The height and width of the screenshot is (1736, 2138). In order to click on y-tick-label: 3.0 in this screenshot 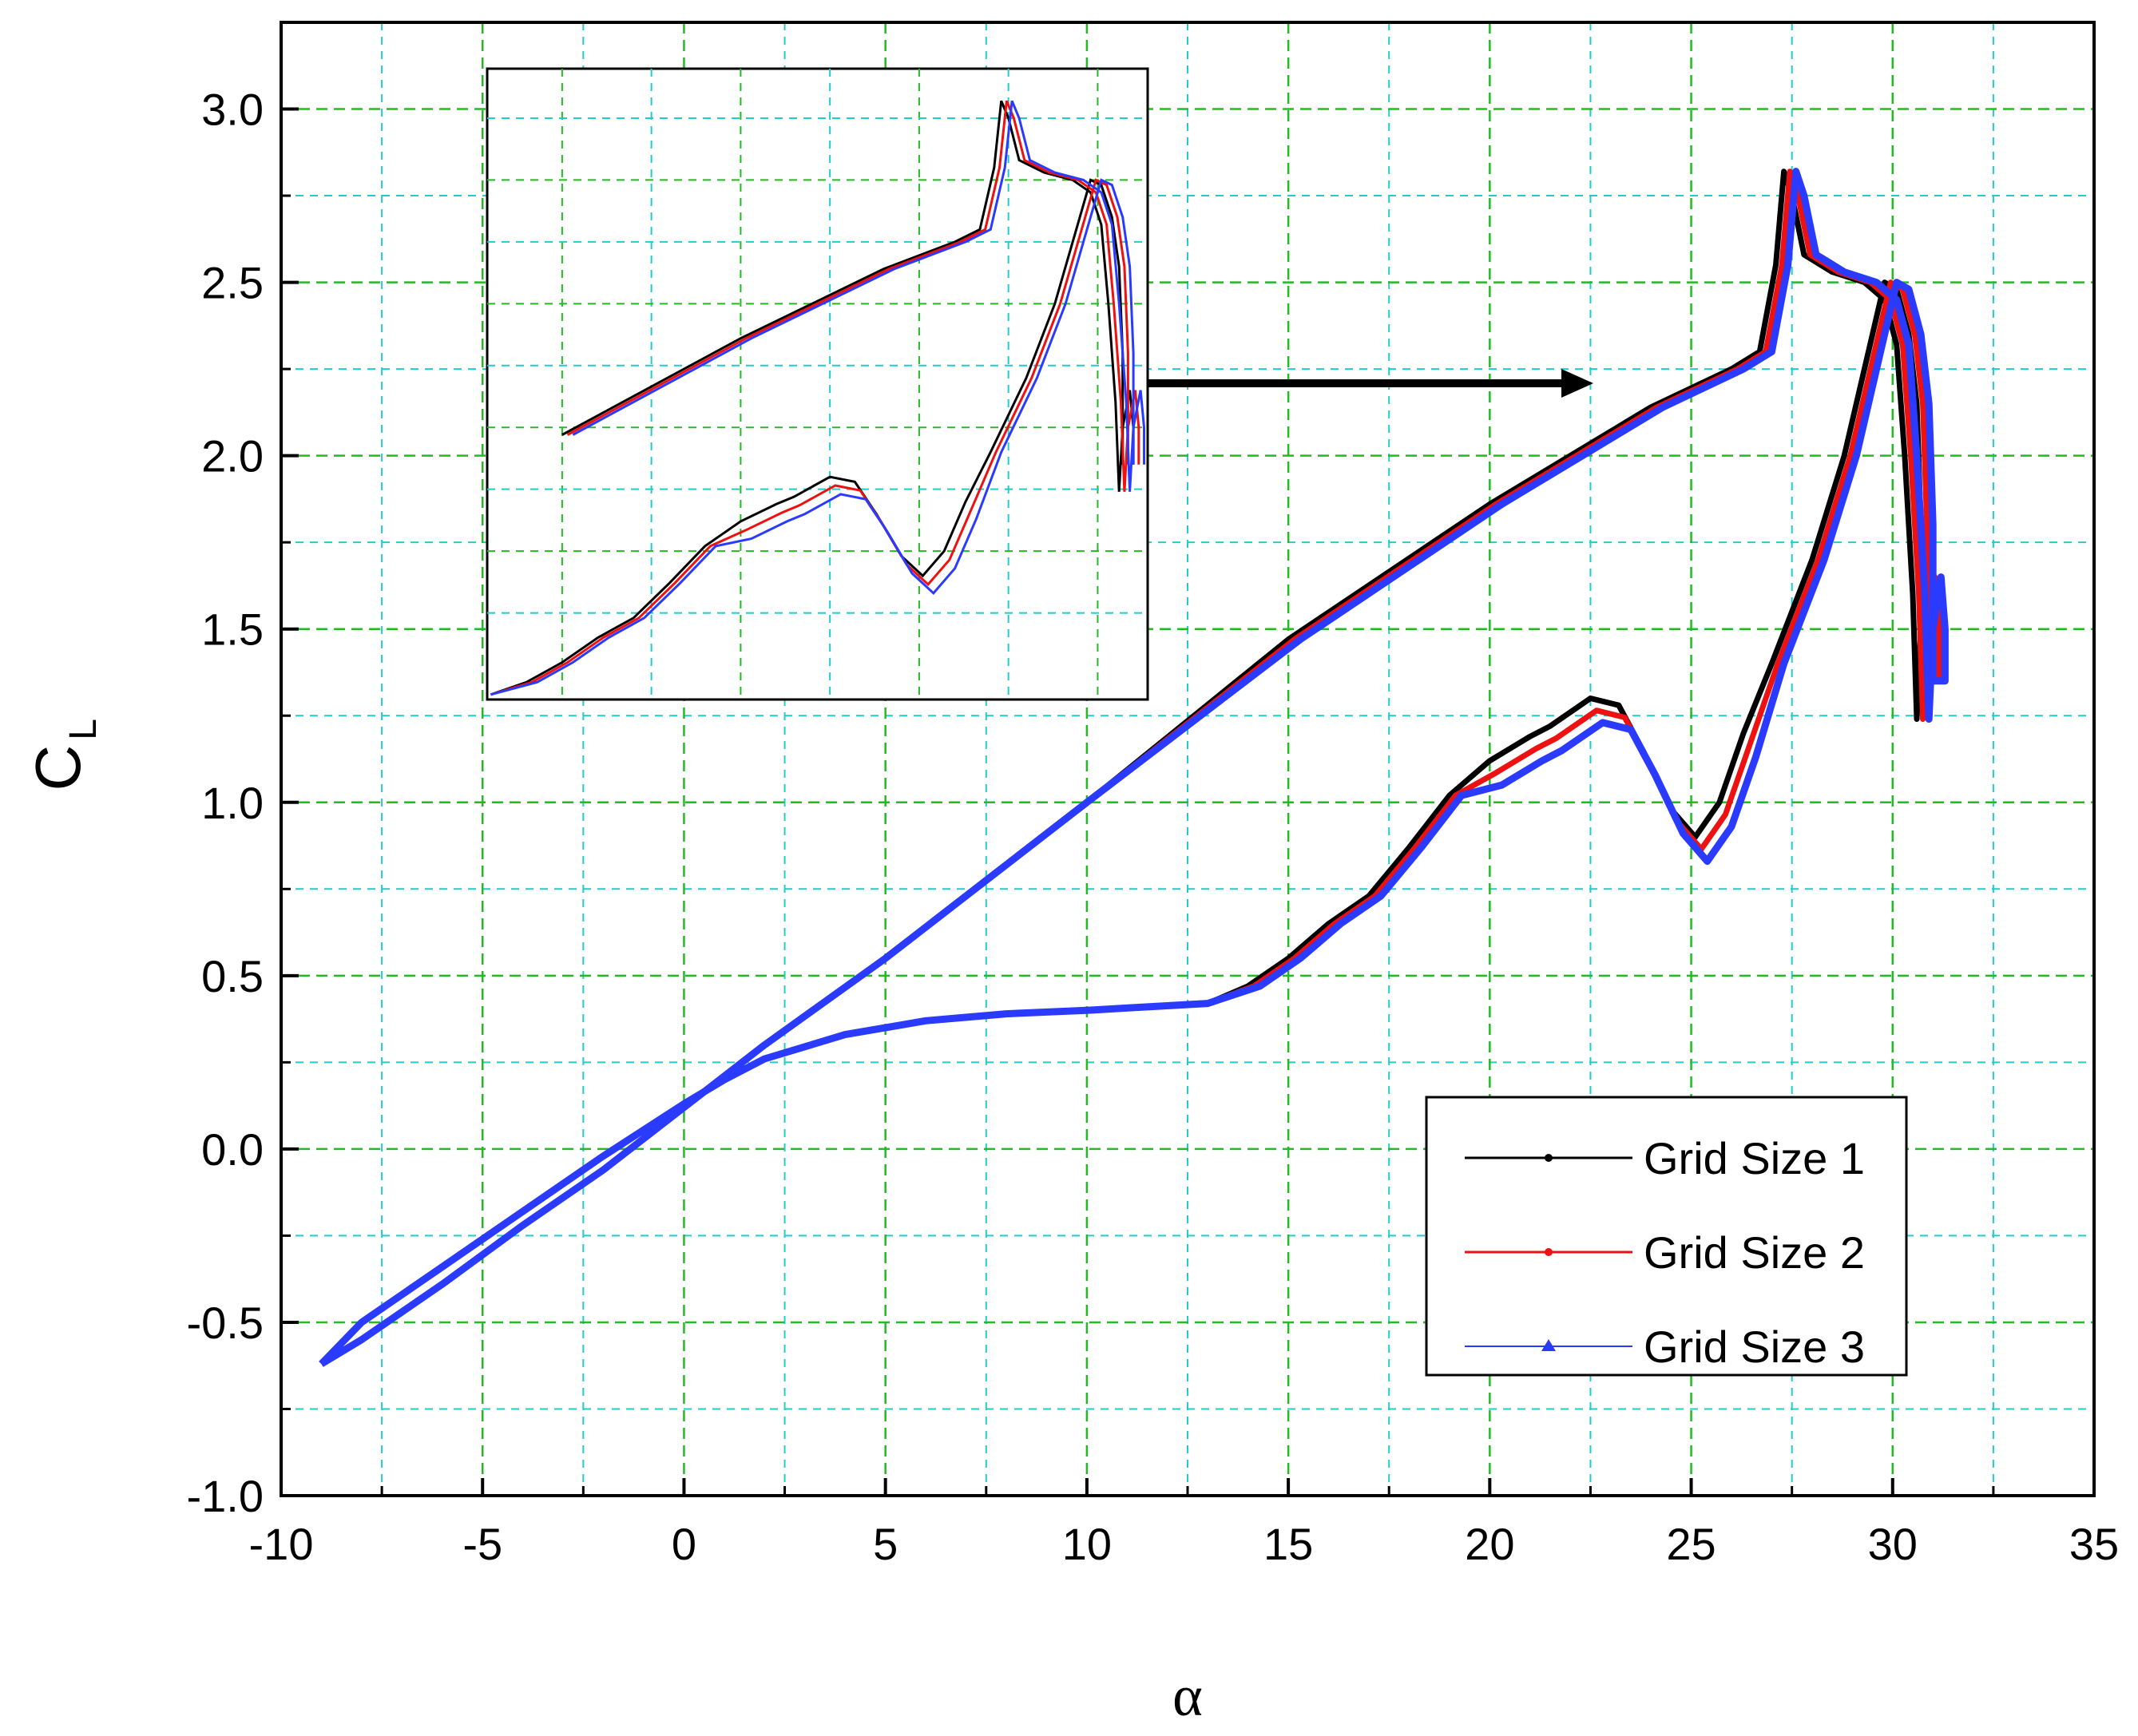, I will do `click(232, 110)`.